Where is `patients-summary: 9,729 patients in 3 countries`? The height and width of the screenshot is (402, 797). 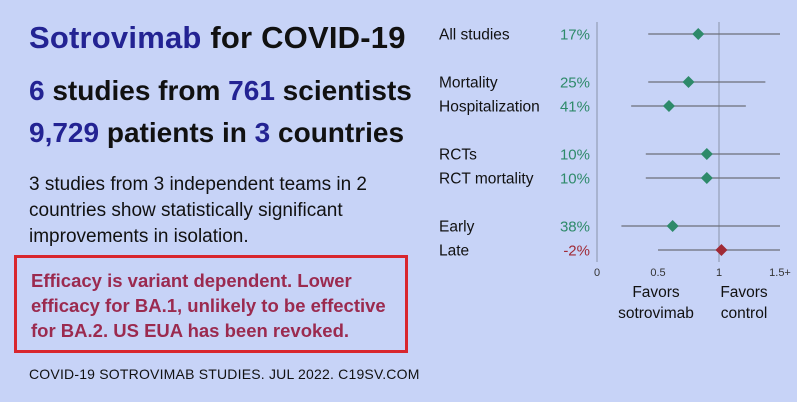
patients-summary: 9,729 patients in 3 countries is located at coordinates (216, 133).